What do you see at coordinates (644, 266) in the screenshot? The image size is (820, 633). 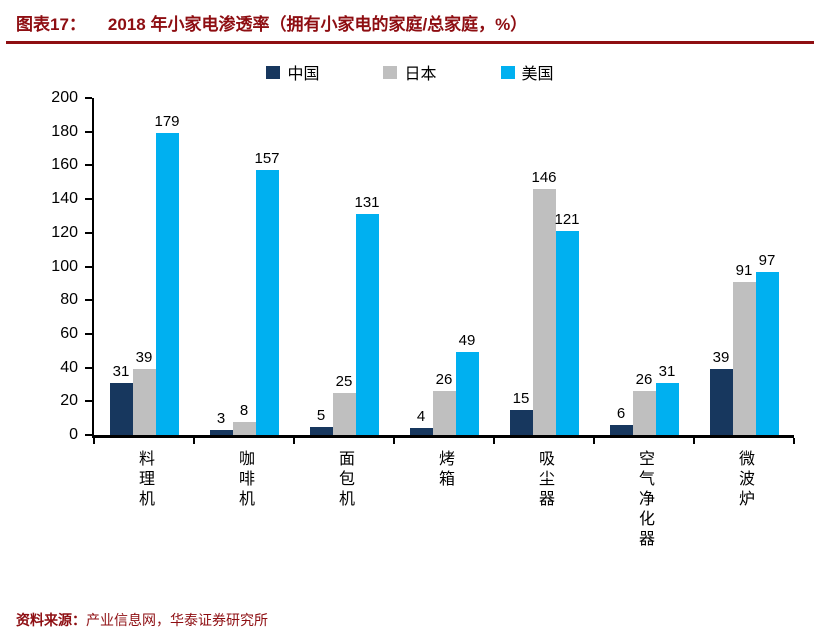 I see `bar-group-空气净化器: 6 26 31` at bounding box center [644, 266].